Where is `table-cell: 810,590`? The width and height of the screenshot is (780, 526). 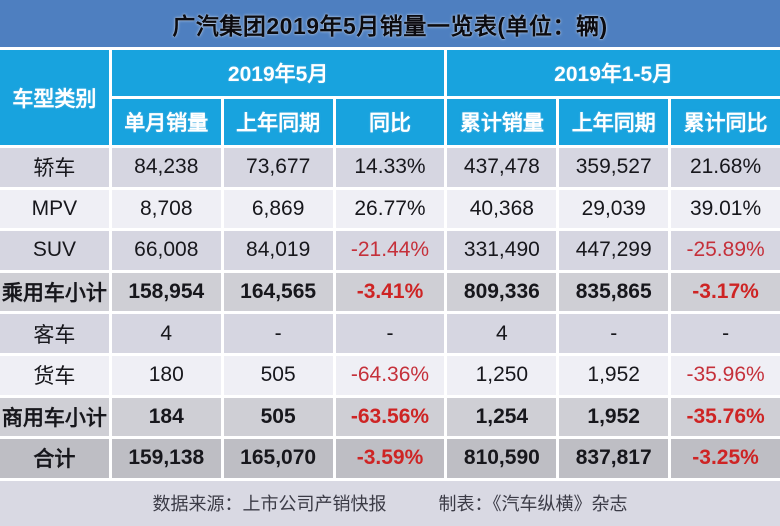
table-cell: 810,590 is located at coordinates (502, 458).